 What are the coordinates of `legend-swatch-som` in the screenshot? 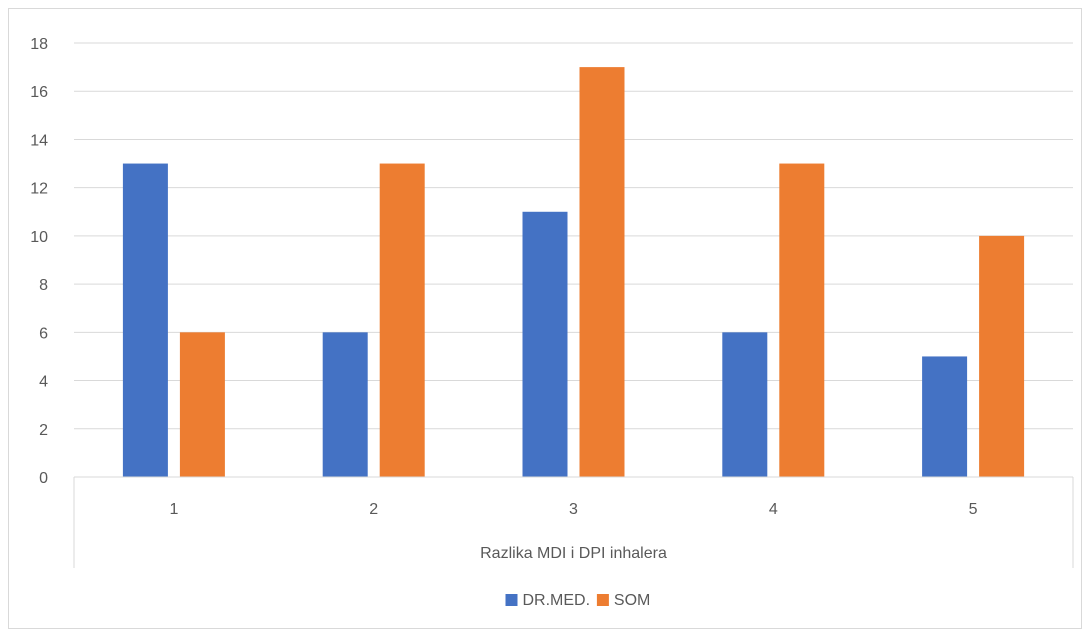 It's located at (602, 600).